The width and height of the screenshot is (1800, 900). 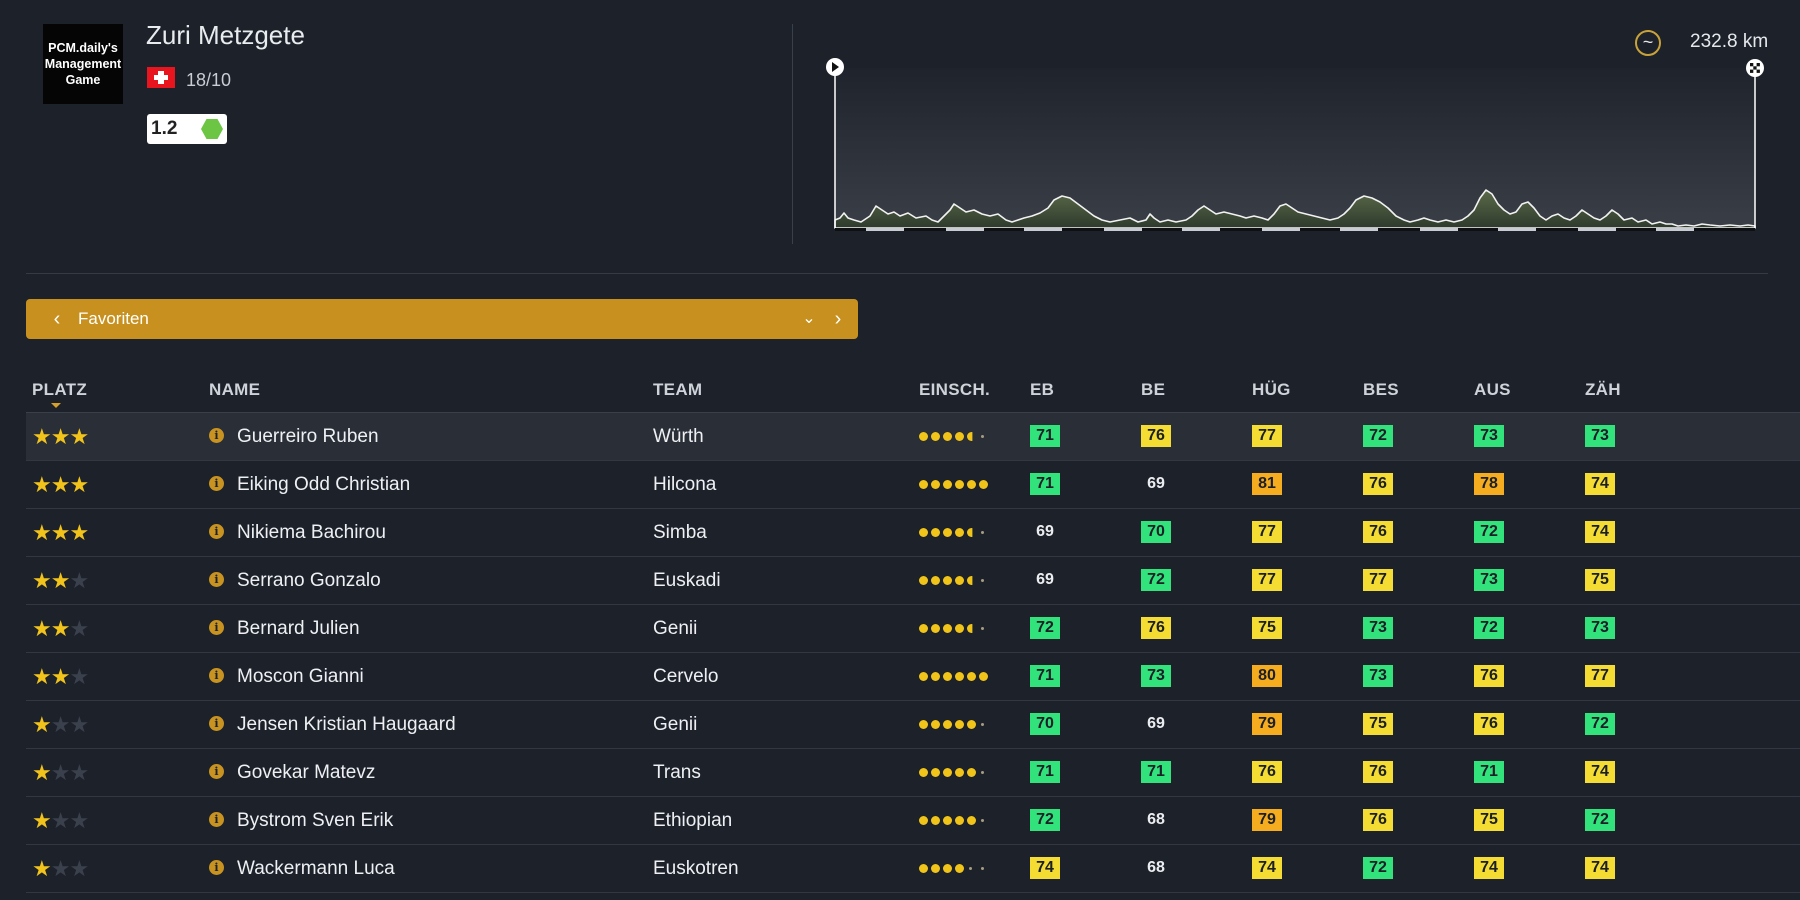 What do you see at coordinates (315, 820) in the screenshot?
I see `rider-name: Bystrom Sven Erik` at bounding box center [315, 820].